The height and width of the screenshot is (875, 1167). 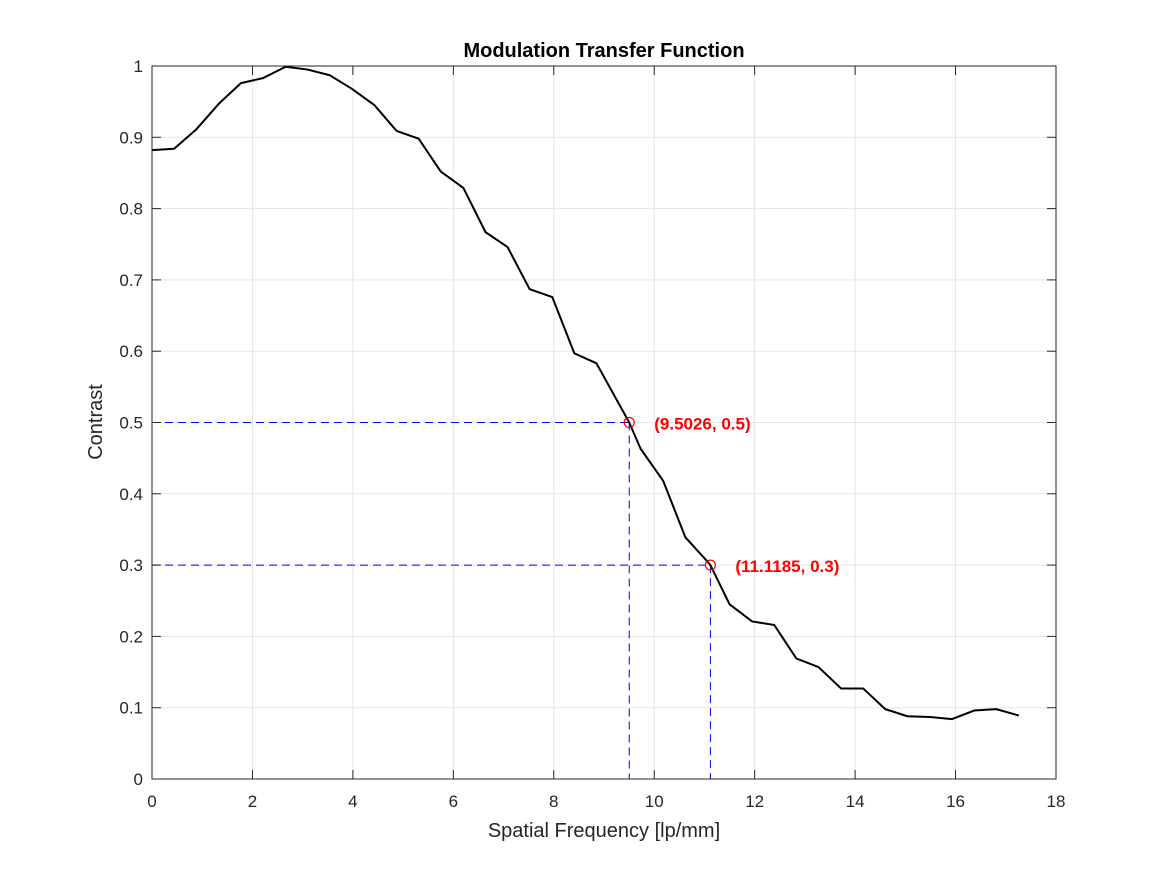 What do you see at coordinates (131, 423) in the screenshot?
I see `y-tick-label: 0.5` at bounding box center [131, 423].